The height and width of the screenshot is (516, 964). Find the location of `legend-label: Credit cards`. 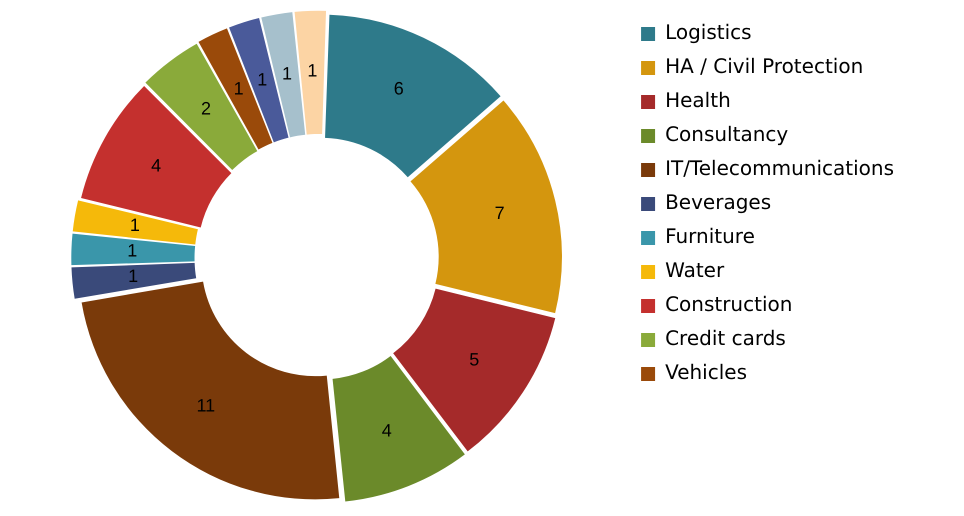

legend-label: Credit cards is located at coordinates (725, 338).